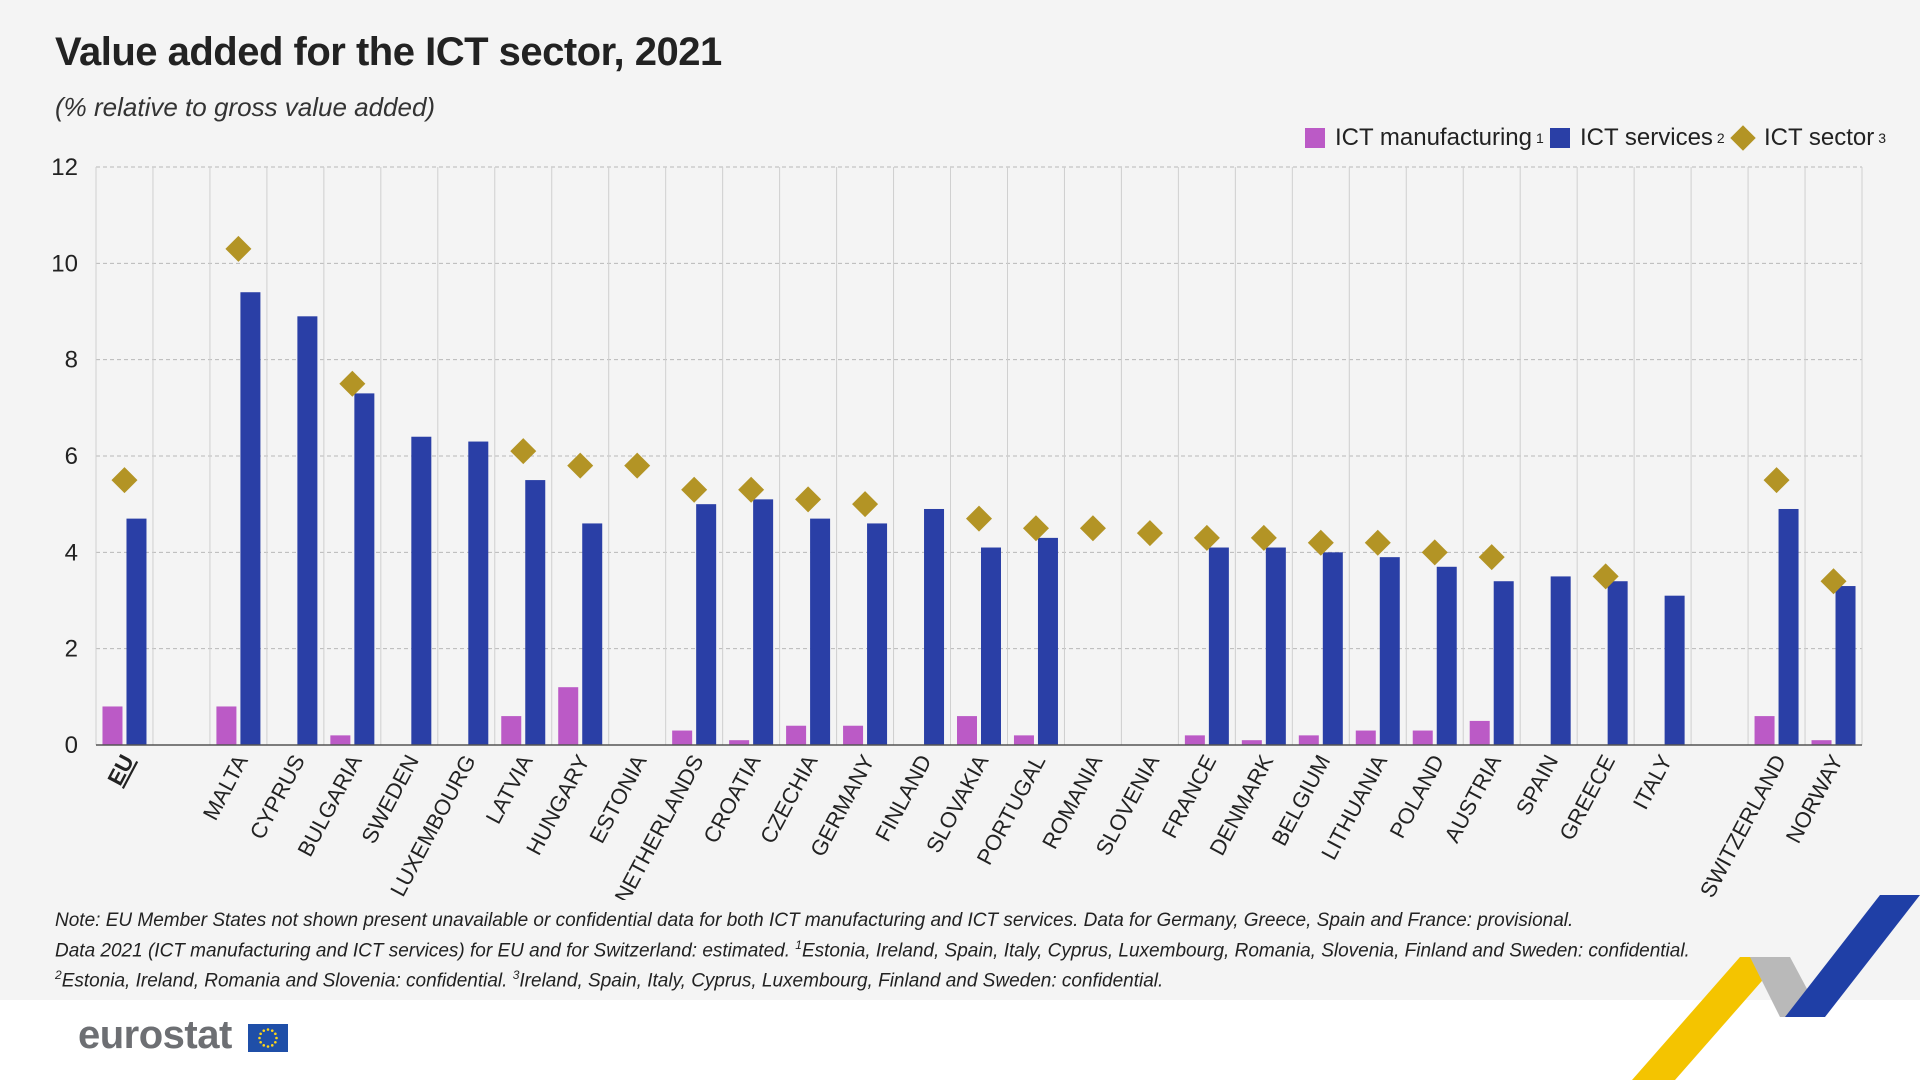  I want to click on y-tick-label: 2, so click(71, 649).